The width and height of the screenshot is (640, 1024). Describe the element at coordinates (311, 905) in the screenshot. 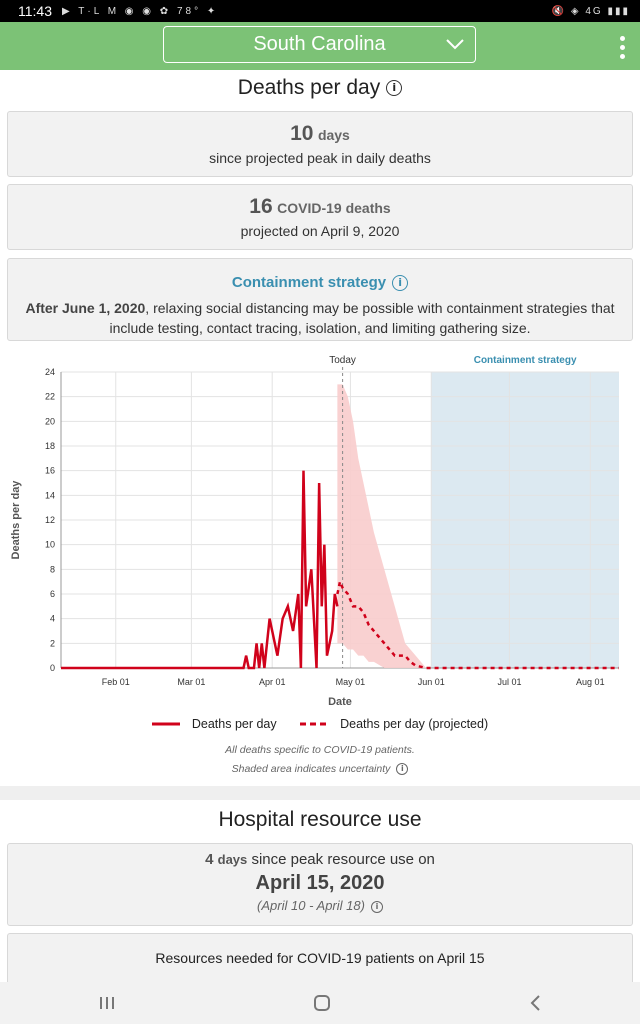

I see `hospital-range-text: (April 10 - April 18)` at that location.